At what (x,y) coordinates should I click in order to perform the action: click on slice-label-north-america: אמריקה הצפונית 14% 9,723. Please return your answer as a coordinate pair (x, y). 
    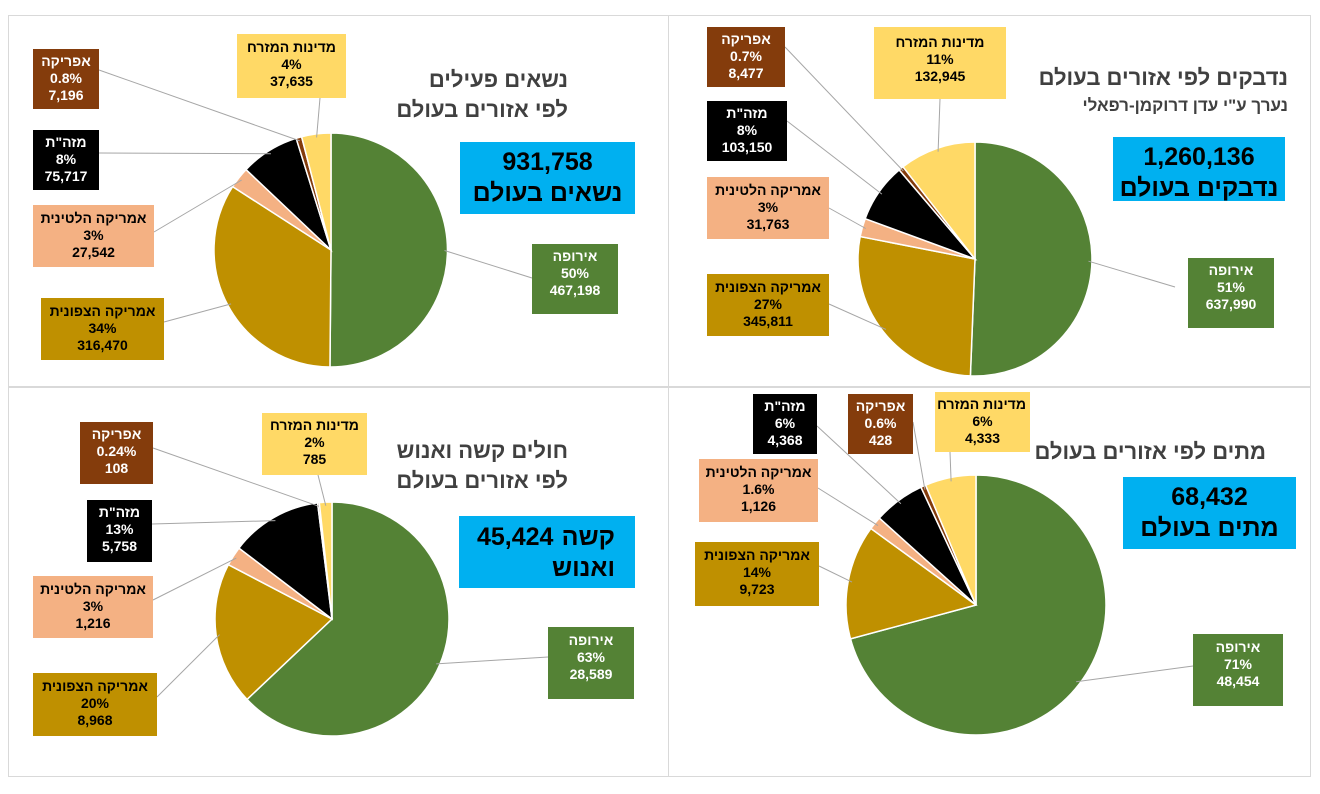
    Looking at the image, I should click on (757, 574).